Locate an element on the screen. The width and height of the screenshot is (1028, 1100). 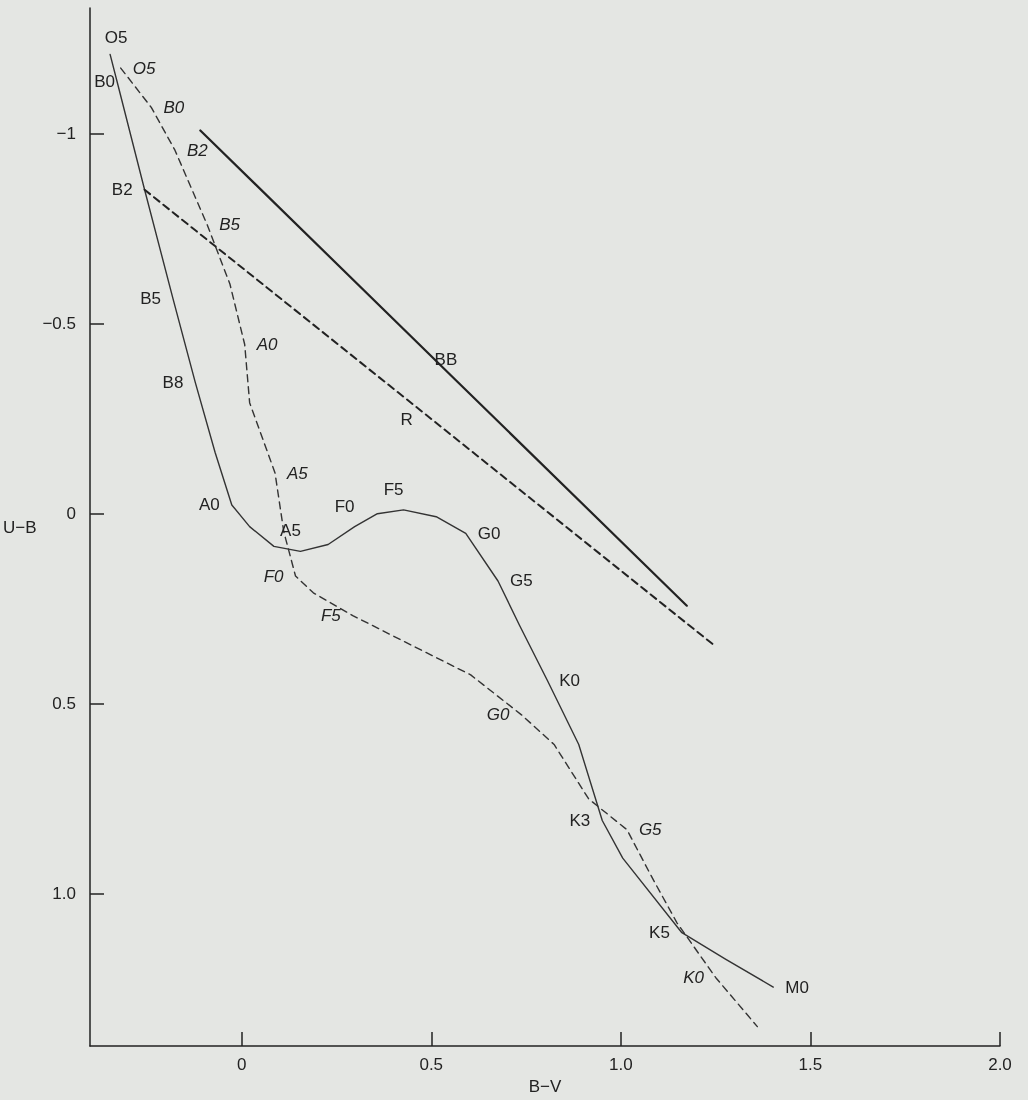
x-tick-label: 1.5 is located at coordinates (810, 1064).